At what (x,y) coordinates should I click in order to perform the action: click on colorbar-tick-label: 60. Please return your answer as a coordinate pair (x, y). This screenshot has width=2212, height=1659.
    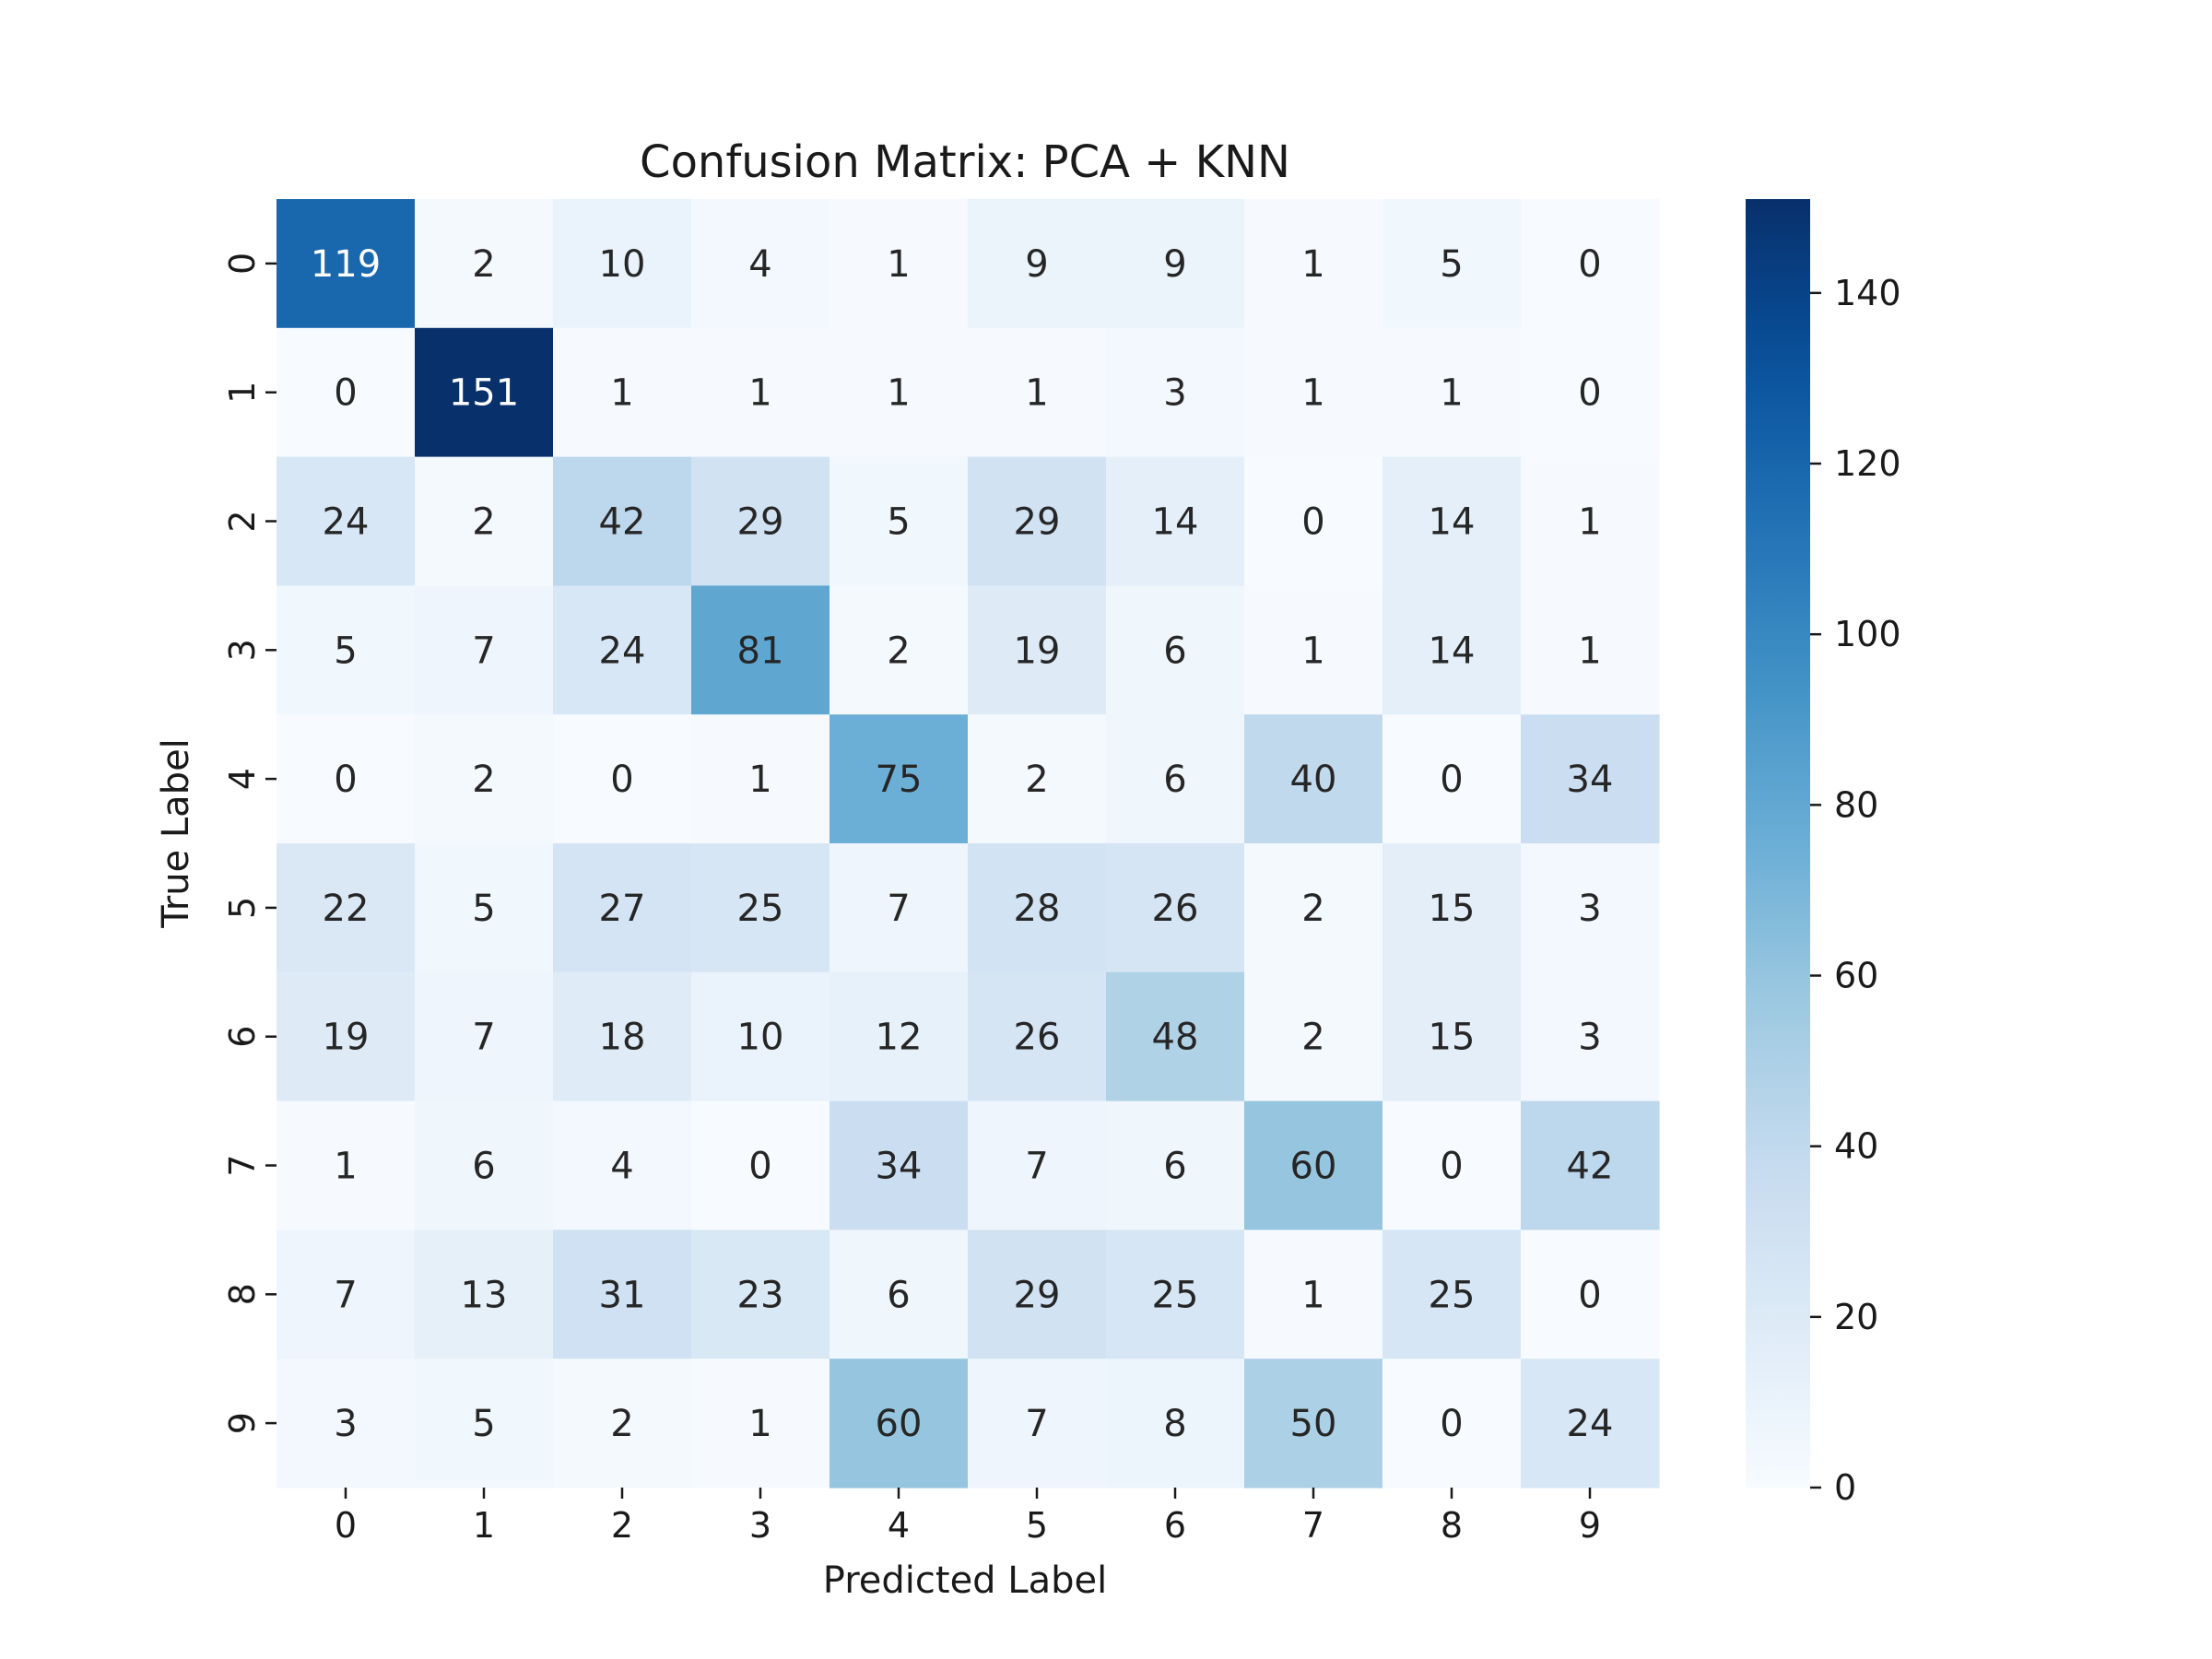
    Looking at the image, I should click on (1856, 976).